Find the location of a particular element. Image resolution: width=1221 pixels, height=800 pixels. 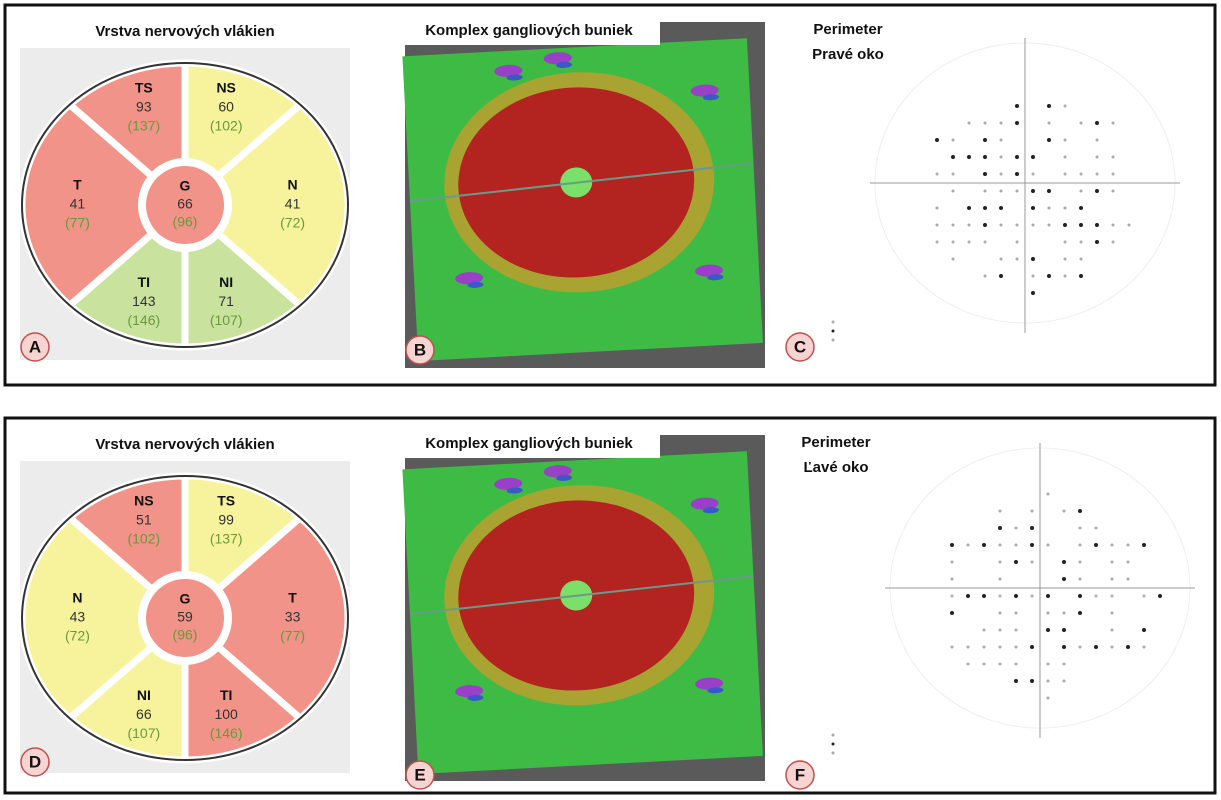

panel-letter: A is located at coordinates (35, 346).